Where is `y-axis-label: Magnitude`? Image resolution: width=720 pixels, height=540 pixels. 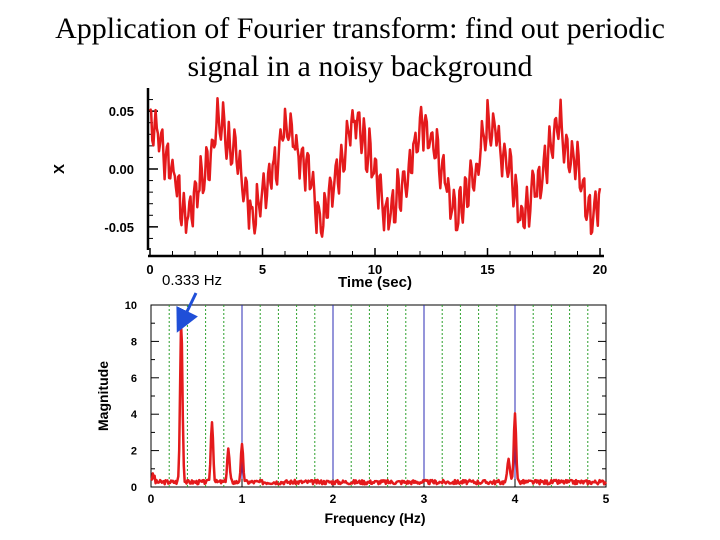 y-axis-label: Magnitude is located at coordinates (103, 396).